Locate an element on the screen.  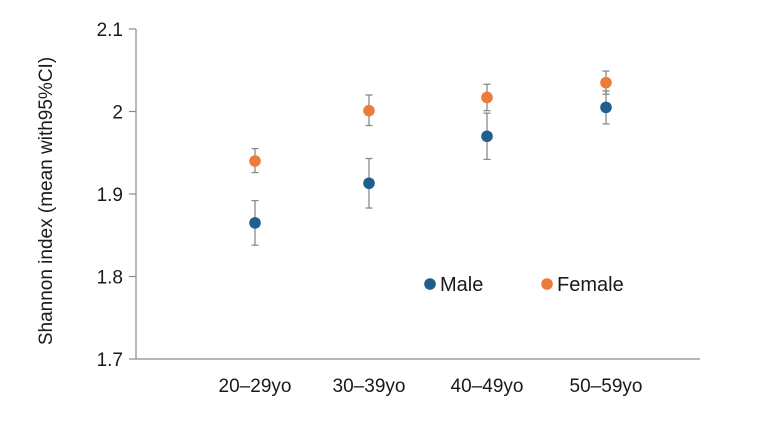
series-female is located at coordinates (430, 122).